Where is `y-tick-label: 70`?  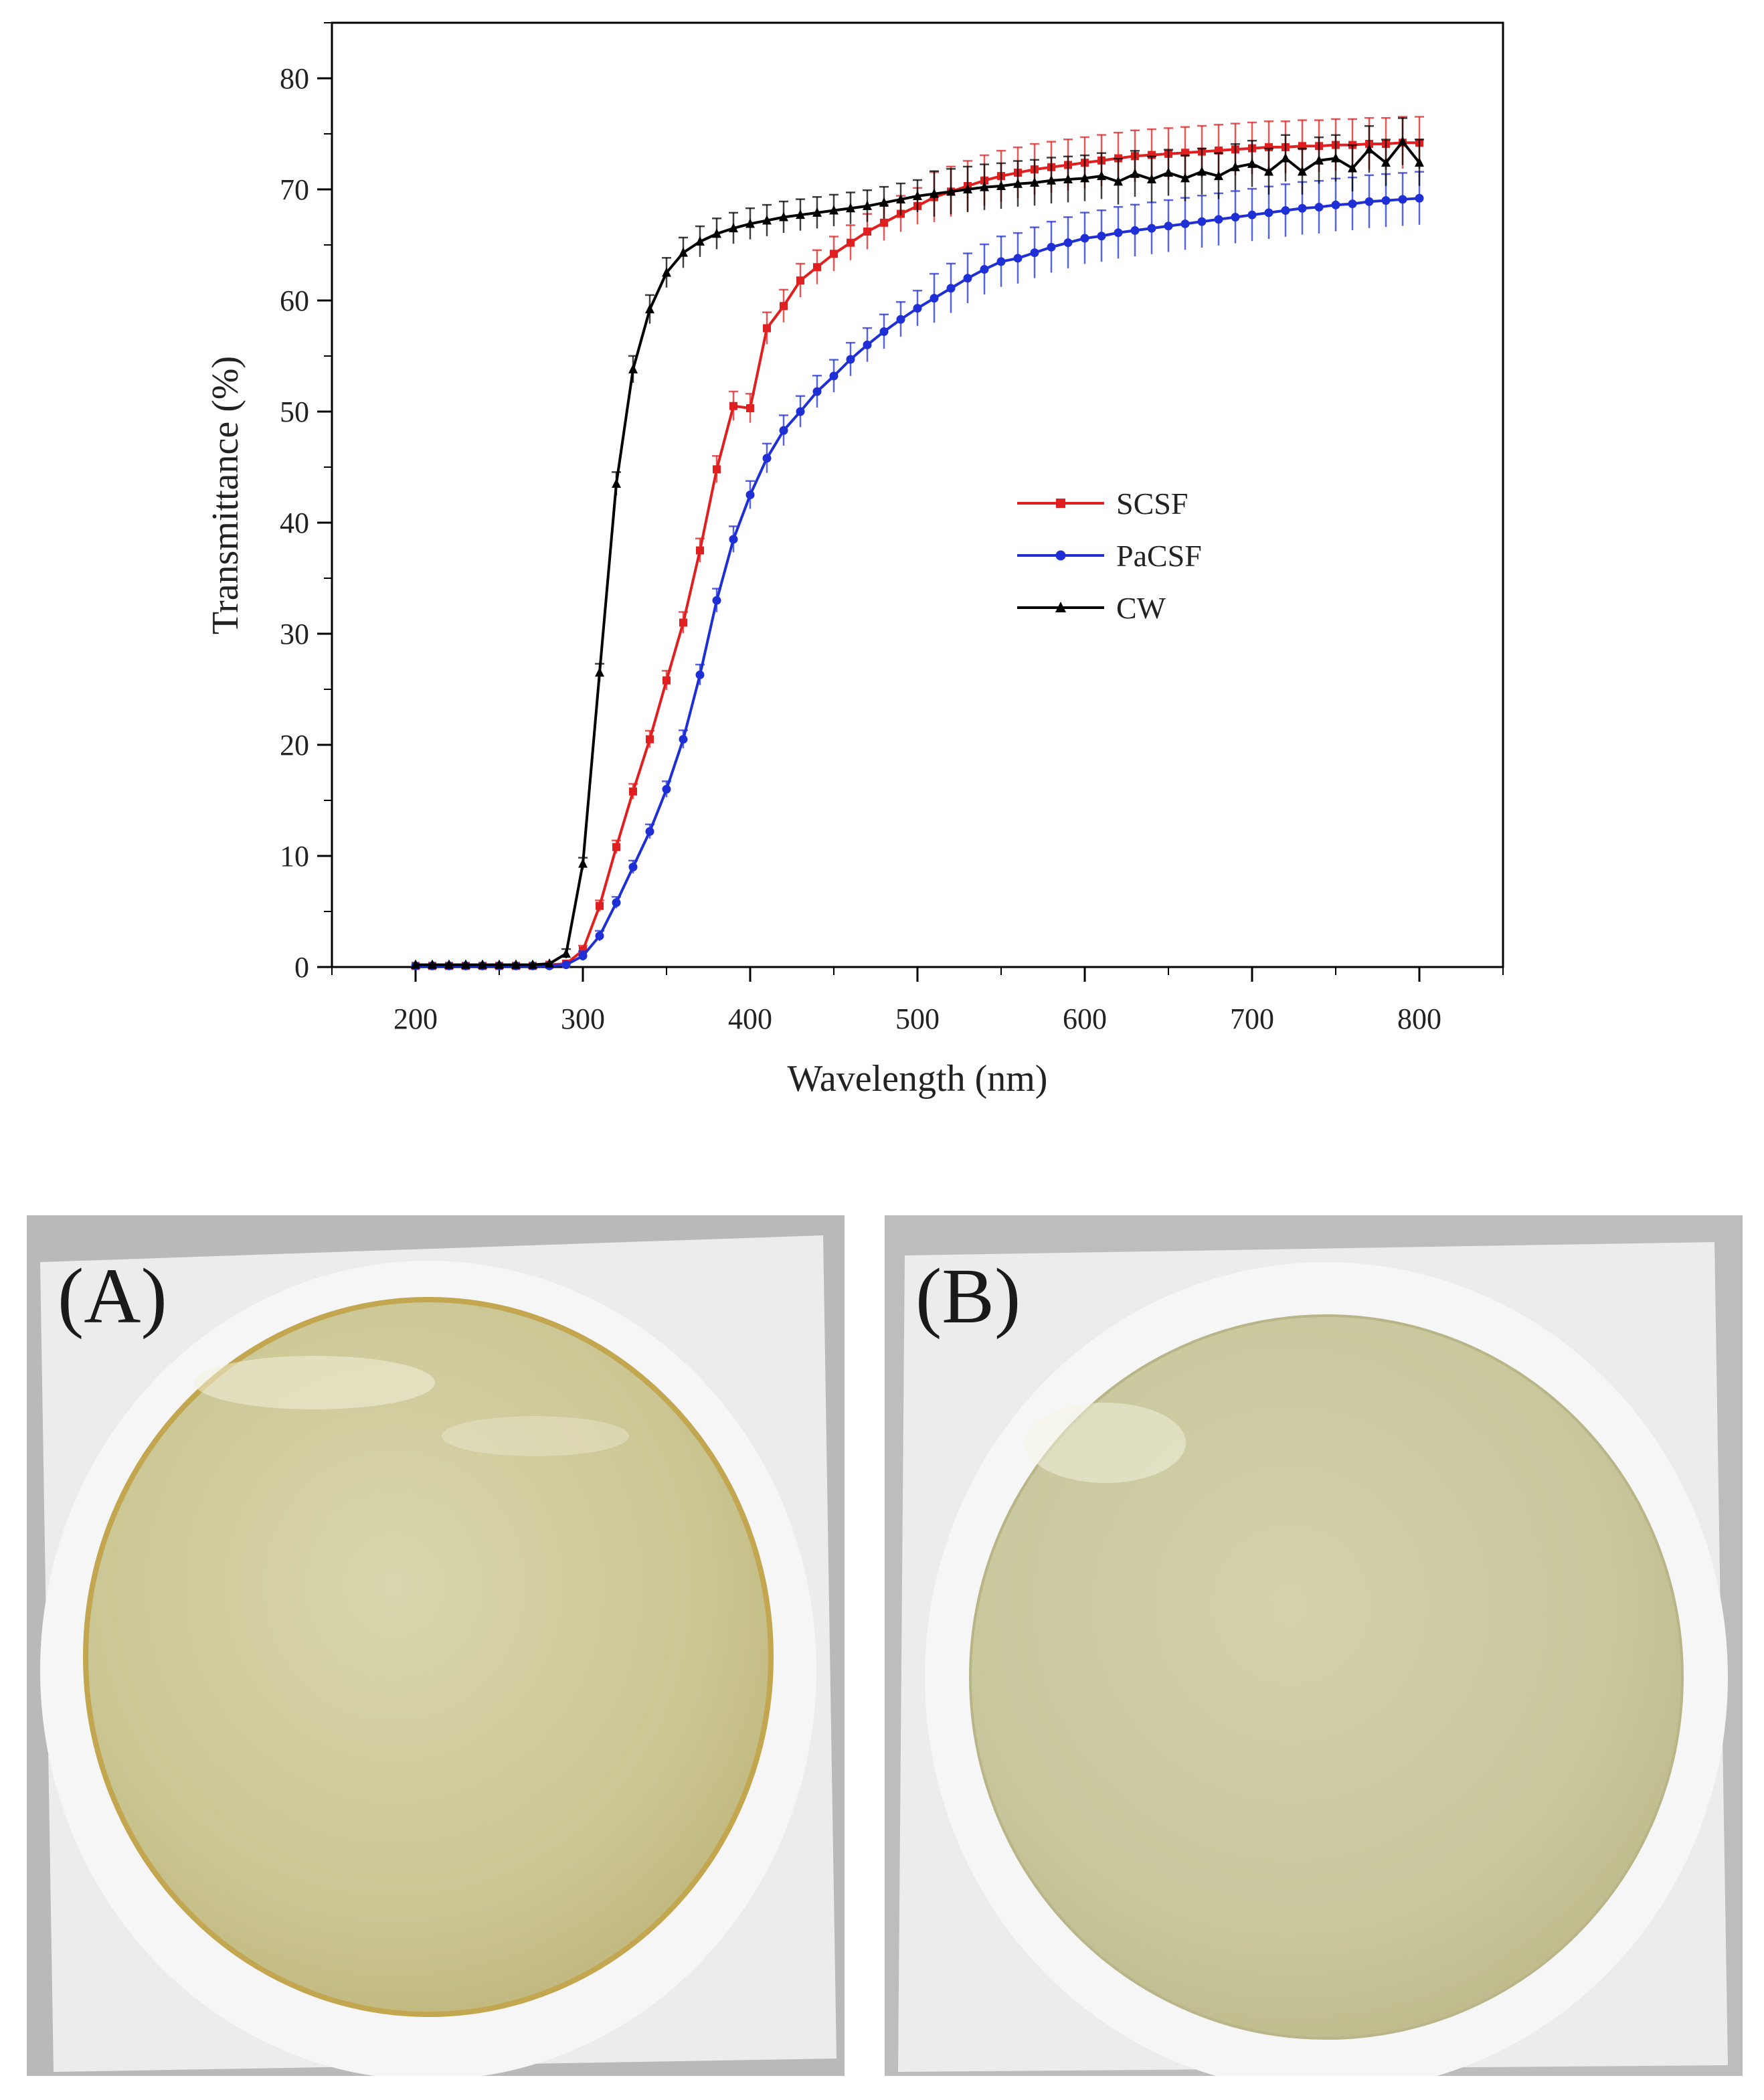 y-tick-label: 70 is located at coordinates (294, 189).